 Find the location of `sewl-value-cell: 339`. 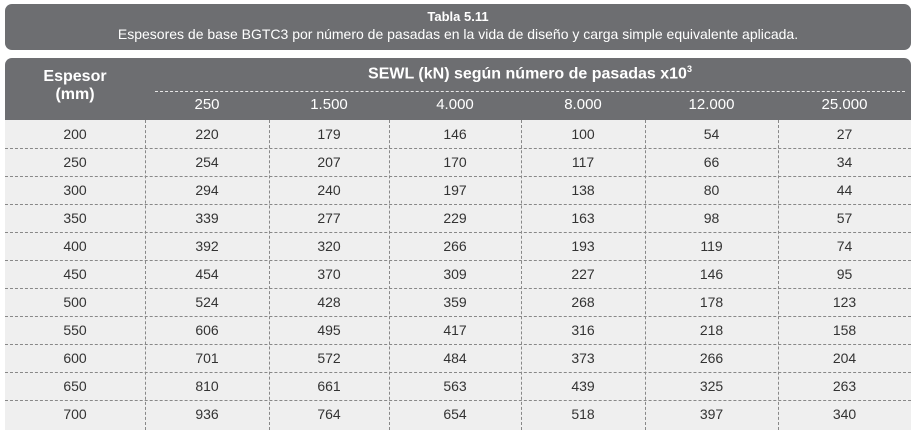

sewl-value-cell: 339 is located at coordinates (207, 218).